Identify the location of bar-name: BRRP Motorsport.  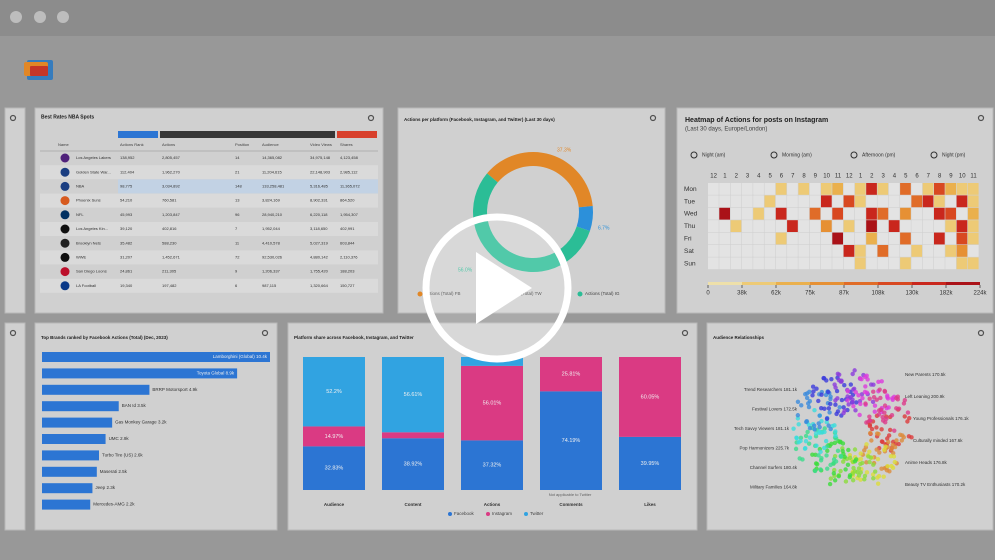
(170, 389).